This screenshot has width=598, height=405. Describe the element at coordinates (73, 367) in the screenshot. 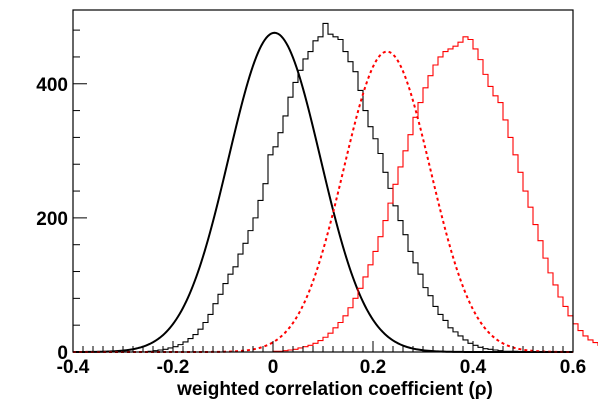

I see `x-tick-label: -0.4` at that location.